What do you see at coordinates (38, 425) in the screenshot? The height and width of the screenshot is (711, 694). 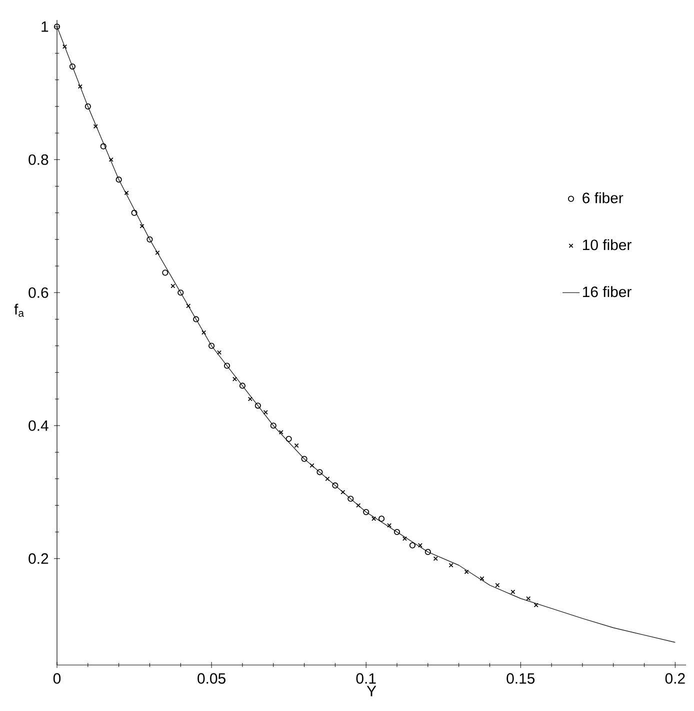 I see `y-tick-label: 0.4` at bounding box center [38, 425].